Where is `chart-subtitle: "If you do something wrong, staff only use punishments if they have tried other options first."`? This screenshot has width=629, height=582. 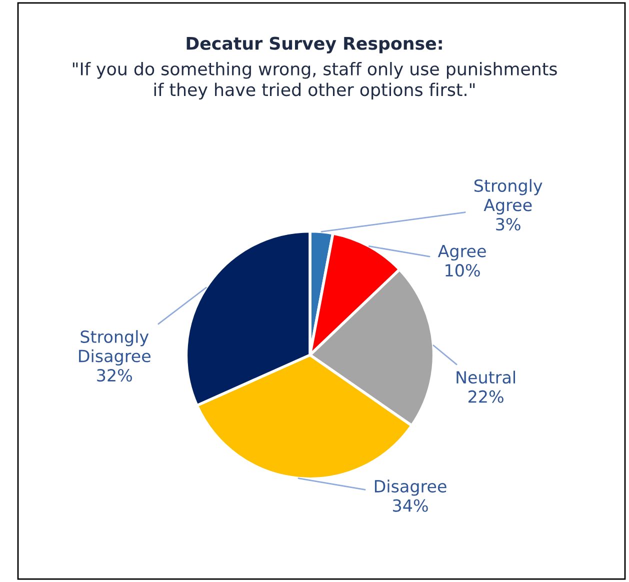 chart-subtitle: "If you do something wrong, staff only use punishments if they have tried other options first." is located at coordinates (314, 81).